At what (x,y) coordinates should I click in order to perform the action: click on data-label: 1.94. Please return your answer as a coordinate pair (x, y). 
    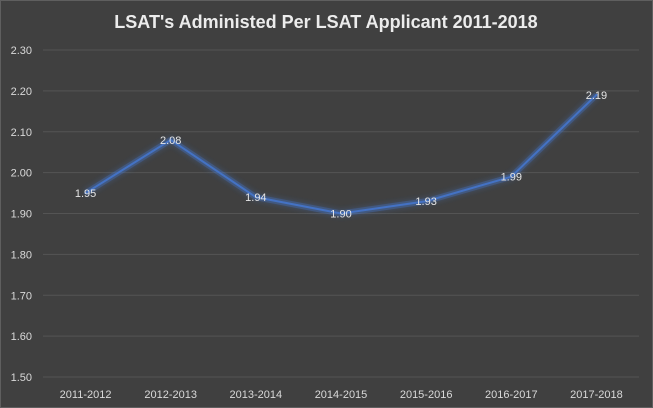
    Looking at the image, I should click on (255, 198).